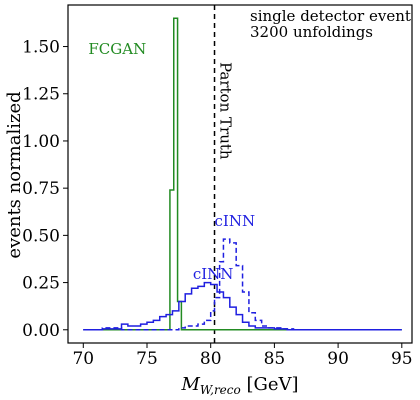  Describe the element at coordinates (311, 32) in the screenshot. I see `annotation-line-2: 3200 unfoldings` at that location.